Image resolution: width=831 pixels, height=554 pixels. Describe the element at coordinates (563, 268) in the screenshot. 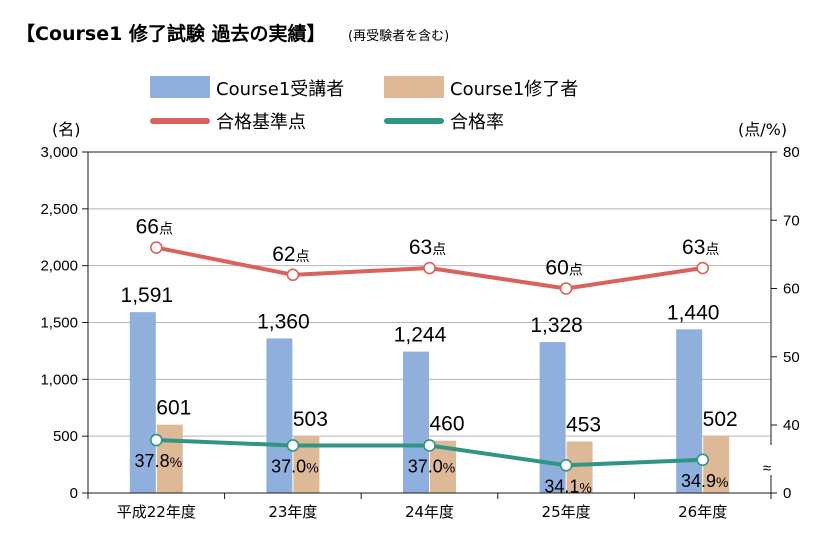

I see `data-label-passing-score: 60点` at that location.